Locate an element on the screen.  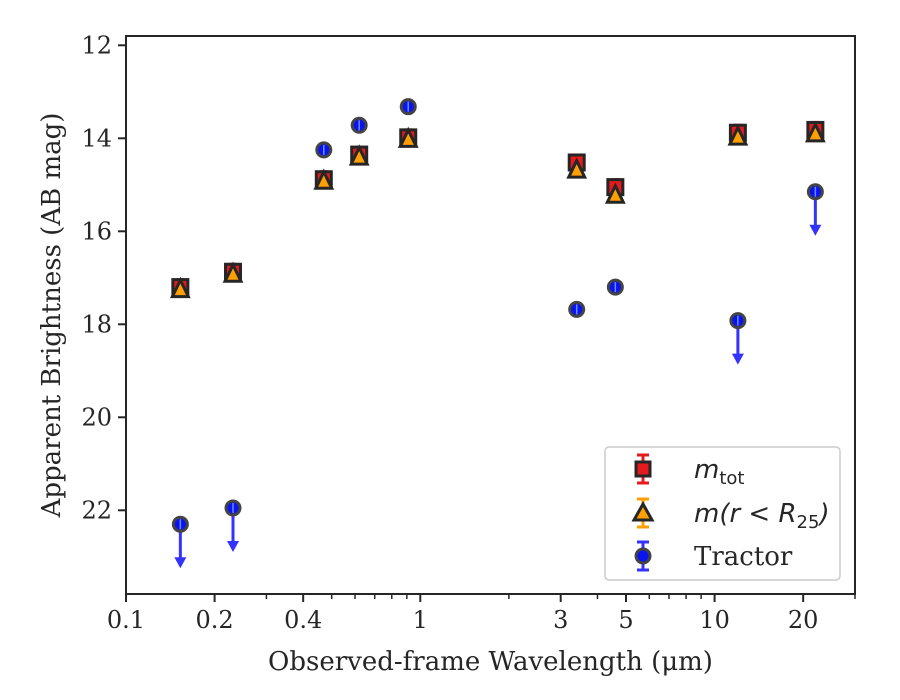
x-tick-label: 20 is located at coordinates (803, 620).